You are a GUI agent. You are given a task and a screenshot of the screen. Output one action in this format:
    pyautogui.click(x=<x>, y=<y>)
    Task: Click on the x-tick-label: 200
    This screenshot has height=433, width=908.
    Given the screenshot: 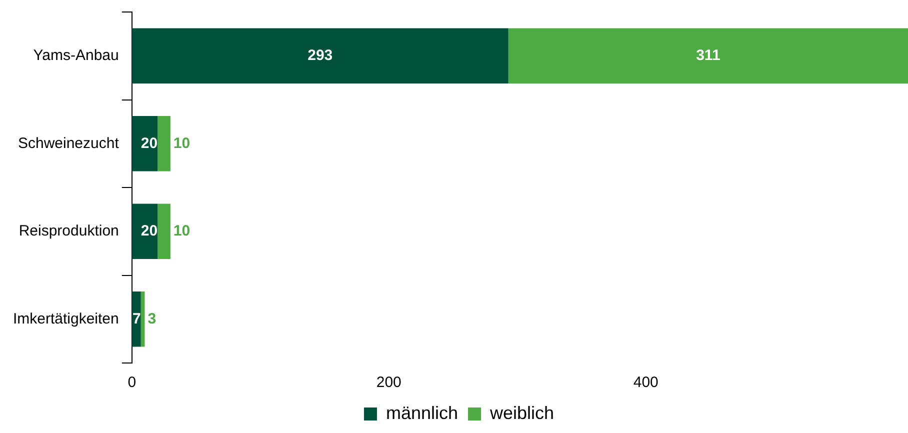 What is the action you would take?
    pyautogui.click(x=389, y=383)
    